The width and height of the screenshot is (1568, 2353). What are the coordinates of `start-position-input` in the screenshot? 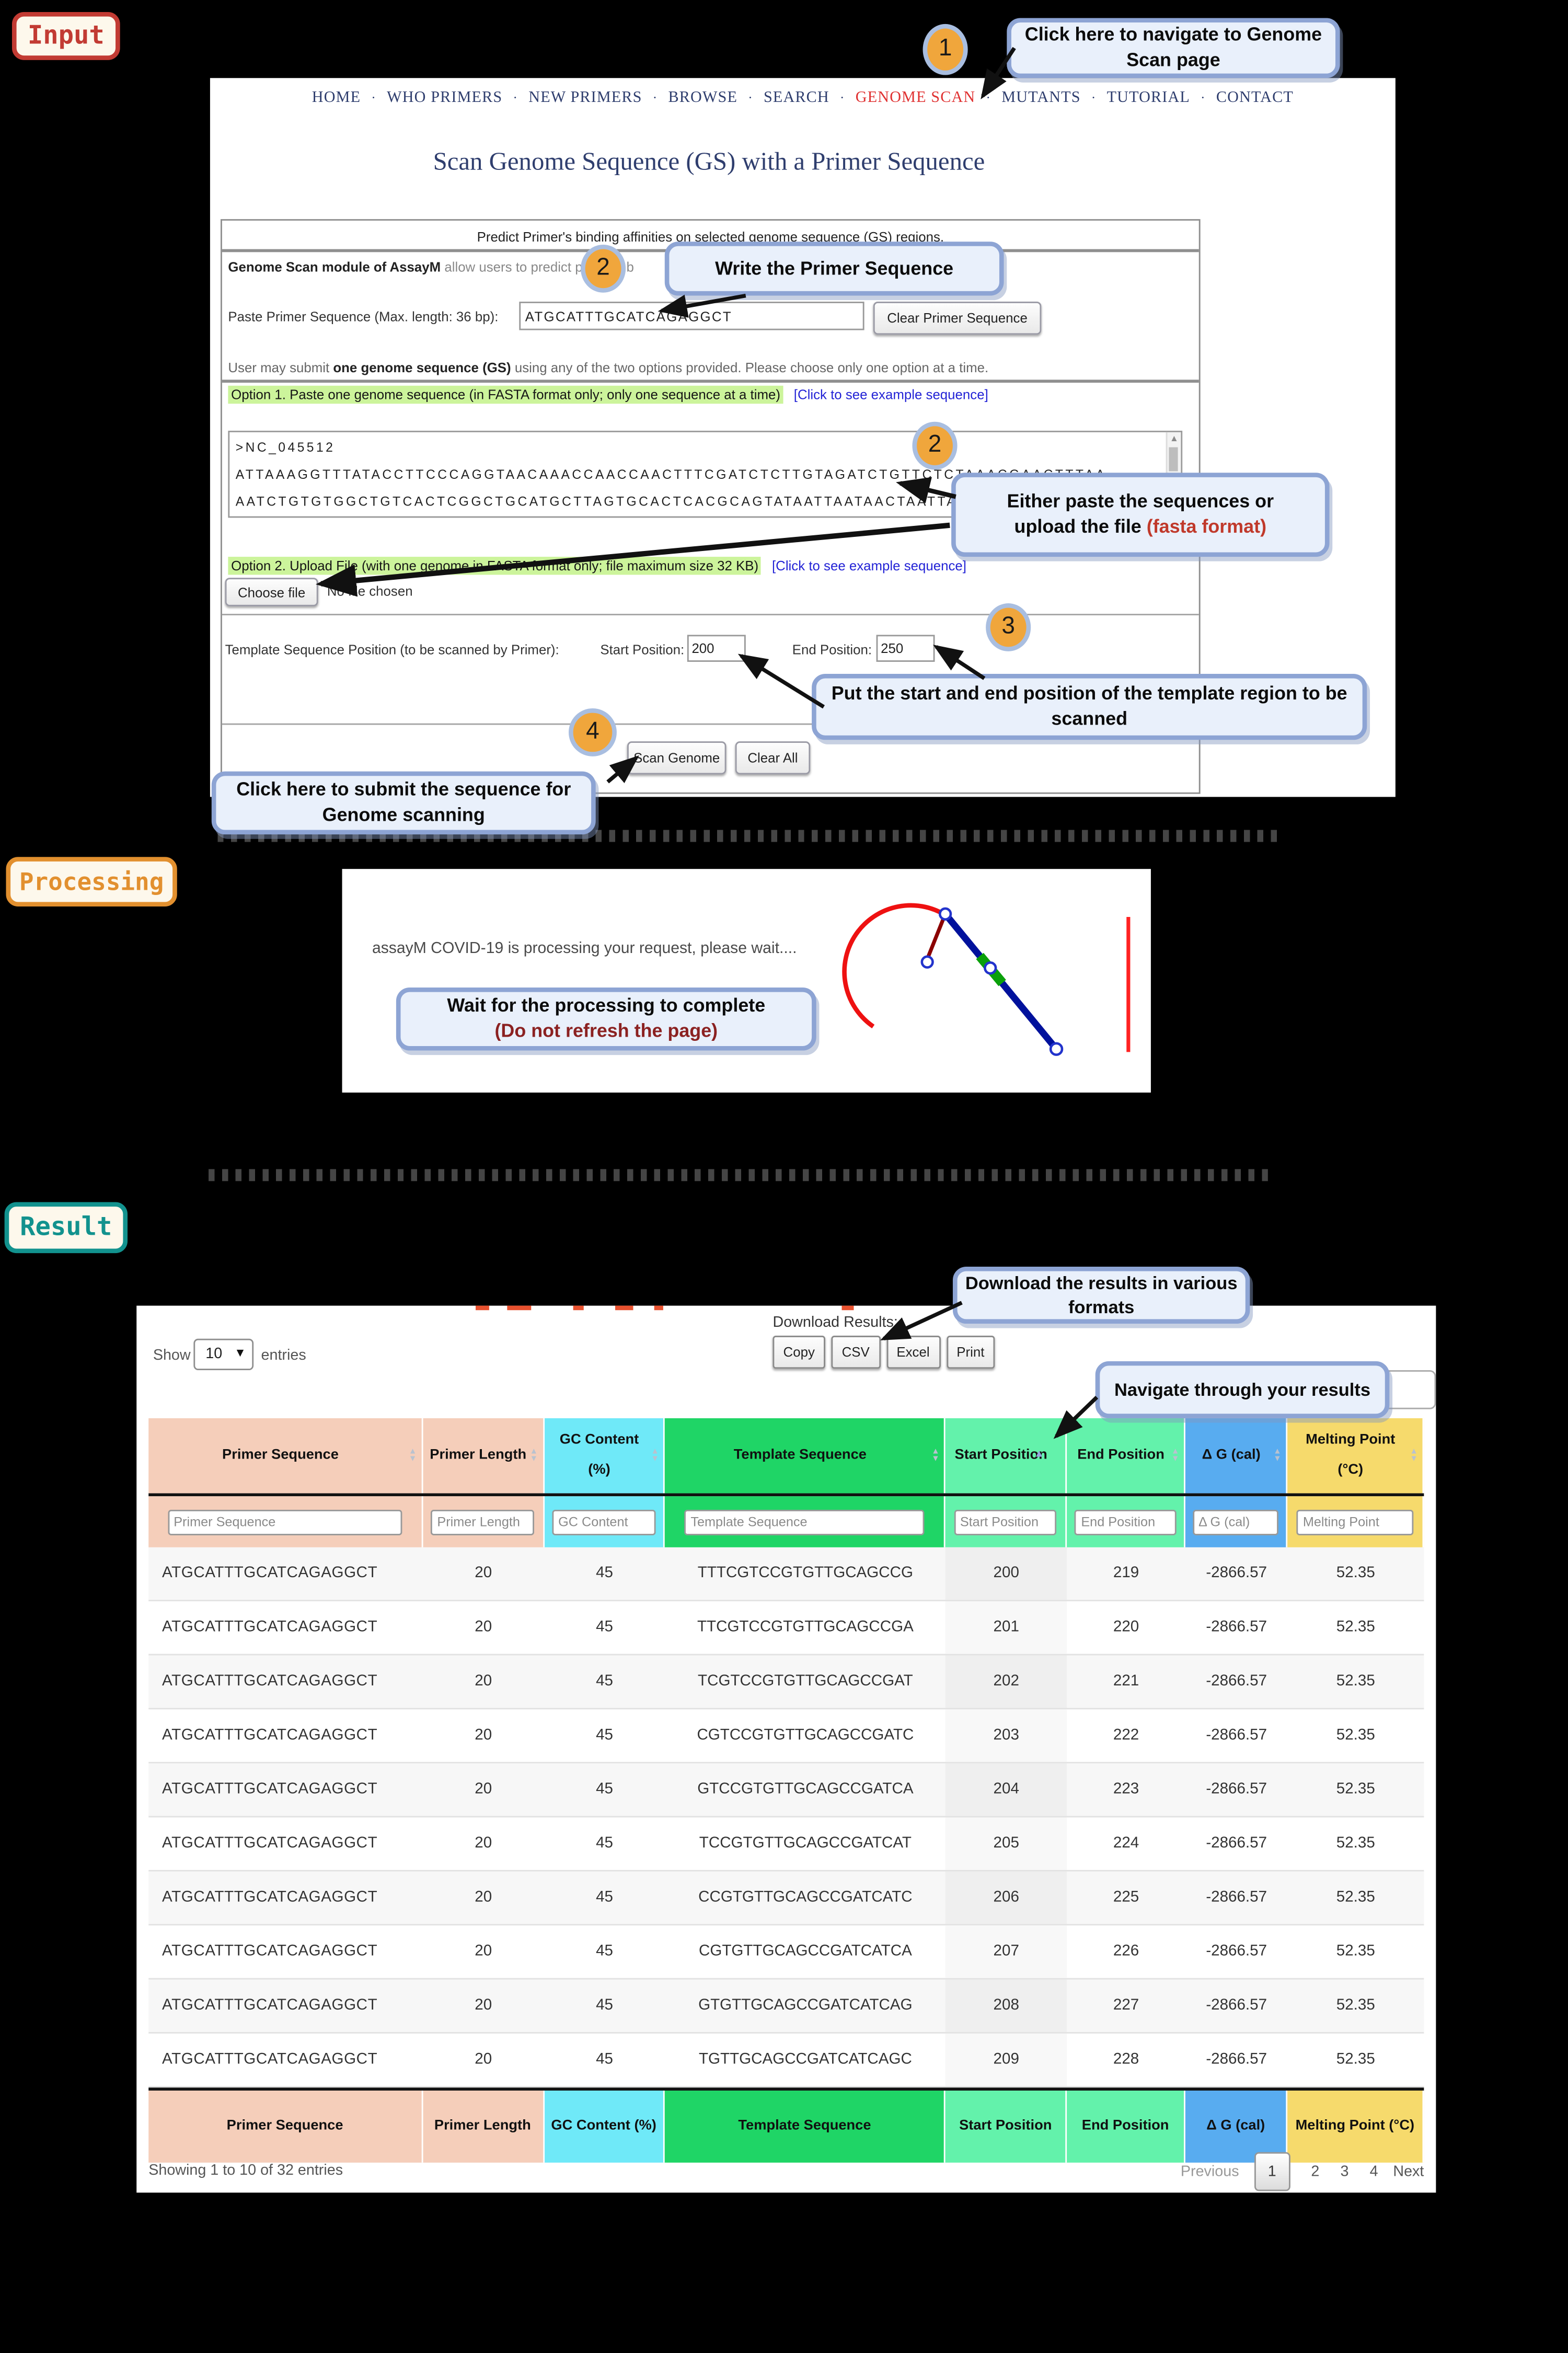 It's located at (716, 648).